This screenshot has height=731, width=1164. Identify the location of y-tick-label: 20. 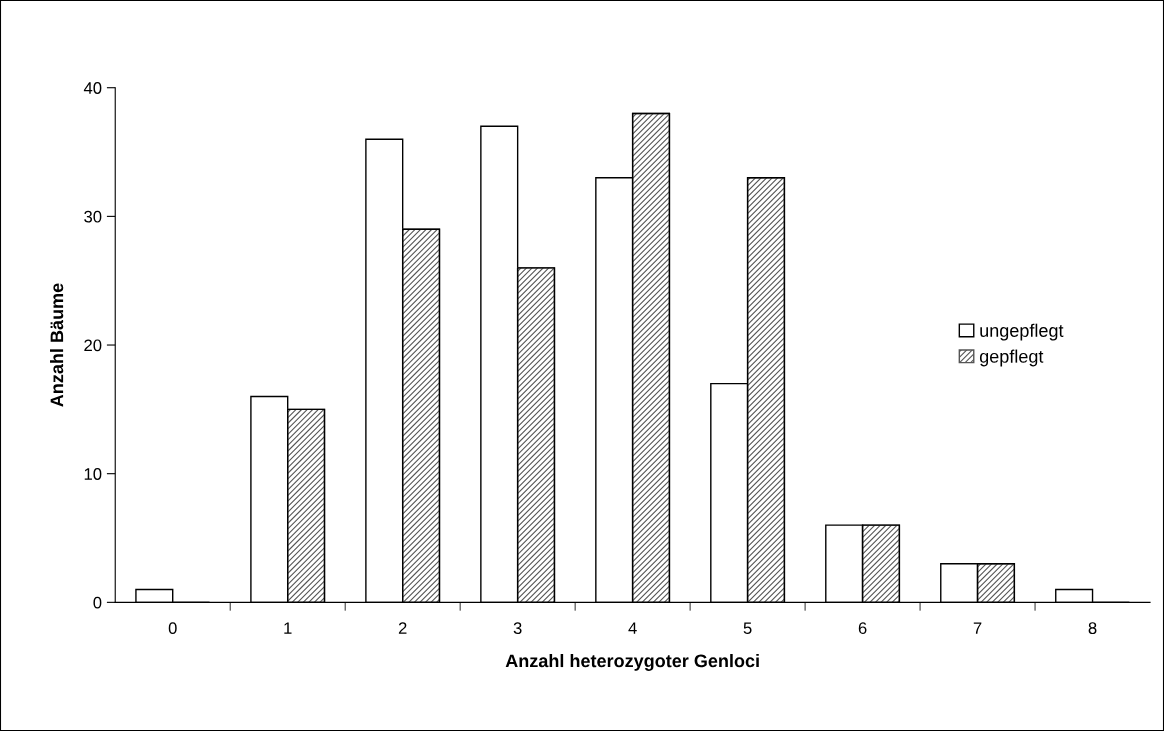
(93, 345).